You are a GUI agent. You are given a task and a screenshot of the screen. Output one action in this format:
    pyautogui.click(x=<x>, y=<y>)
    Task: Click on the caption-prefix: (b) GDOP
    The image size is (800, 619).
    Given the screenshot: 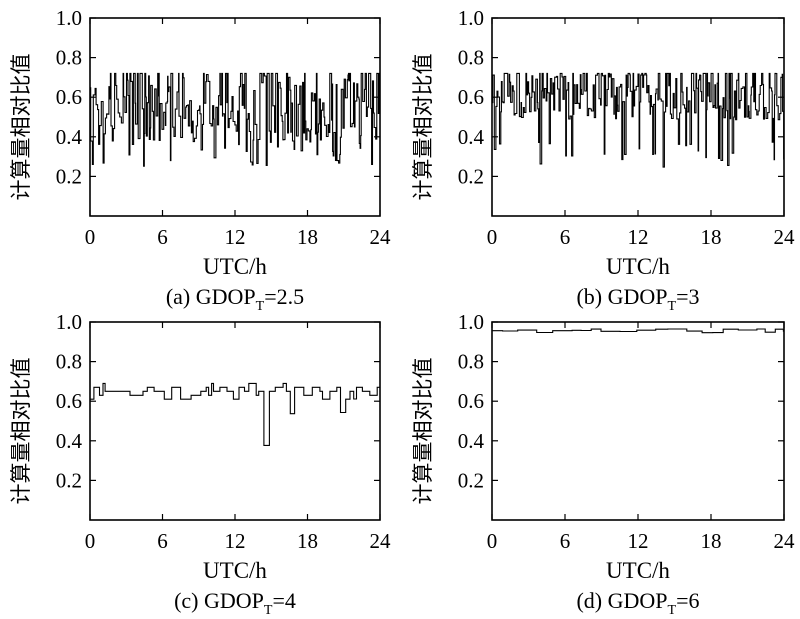 What is the action you would take?
    pyautogui.click(x=621, y=296)
    